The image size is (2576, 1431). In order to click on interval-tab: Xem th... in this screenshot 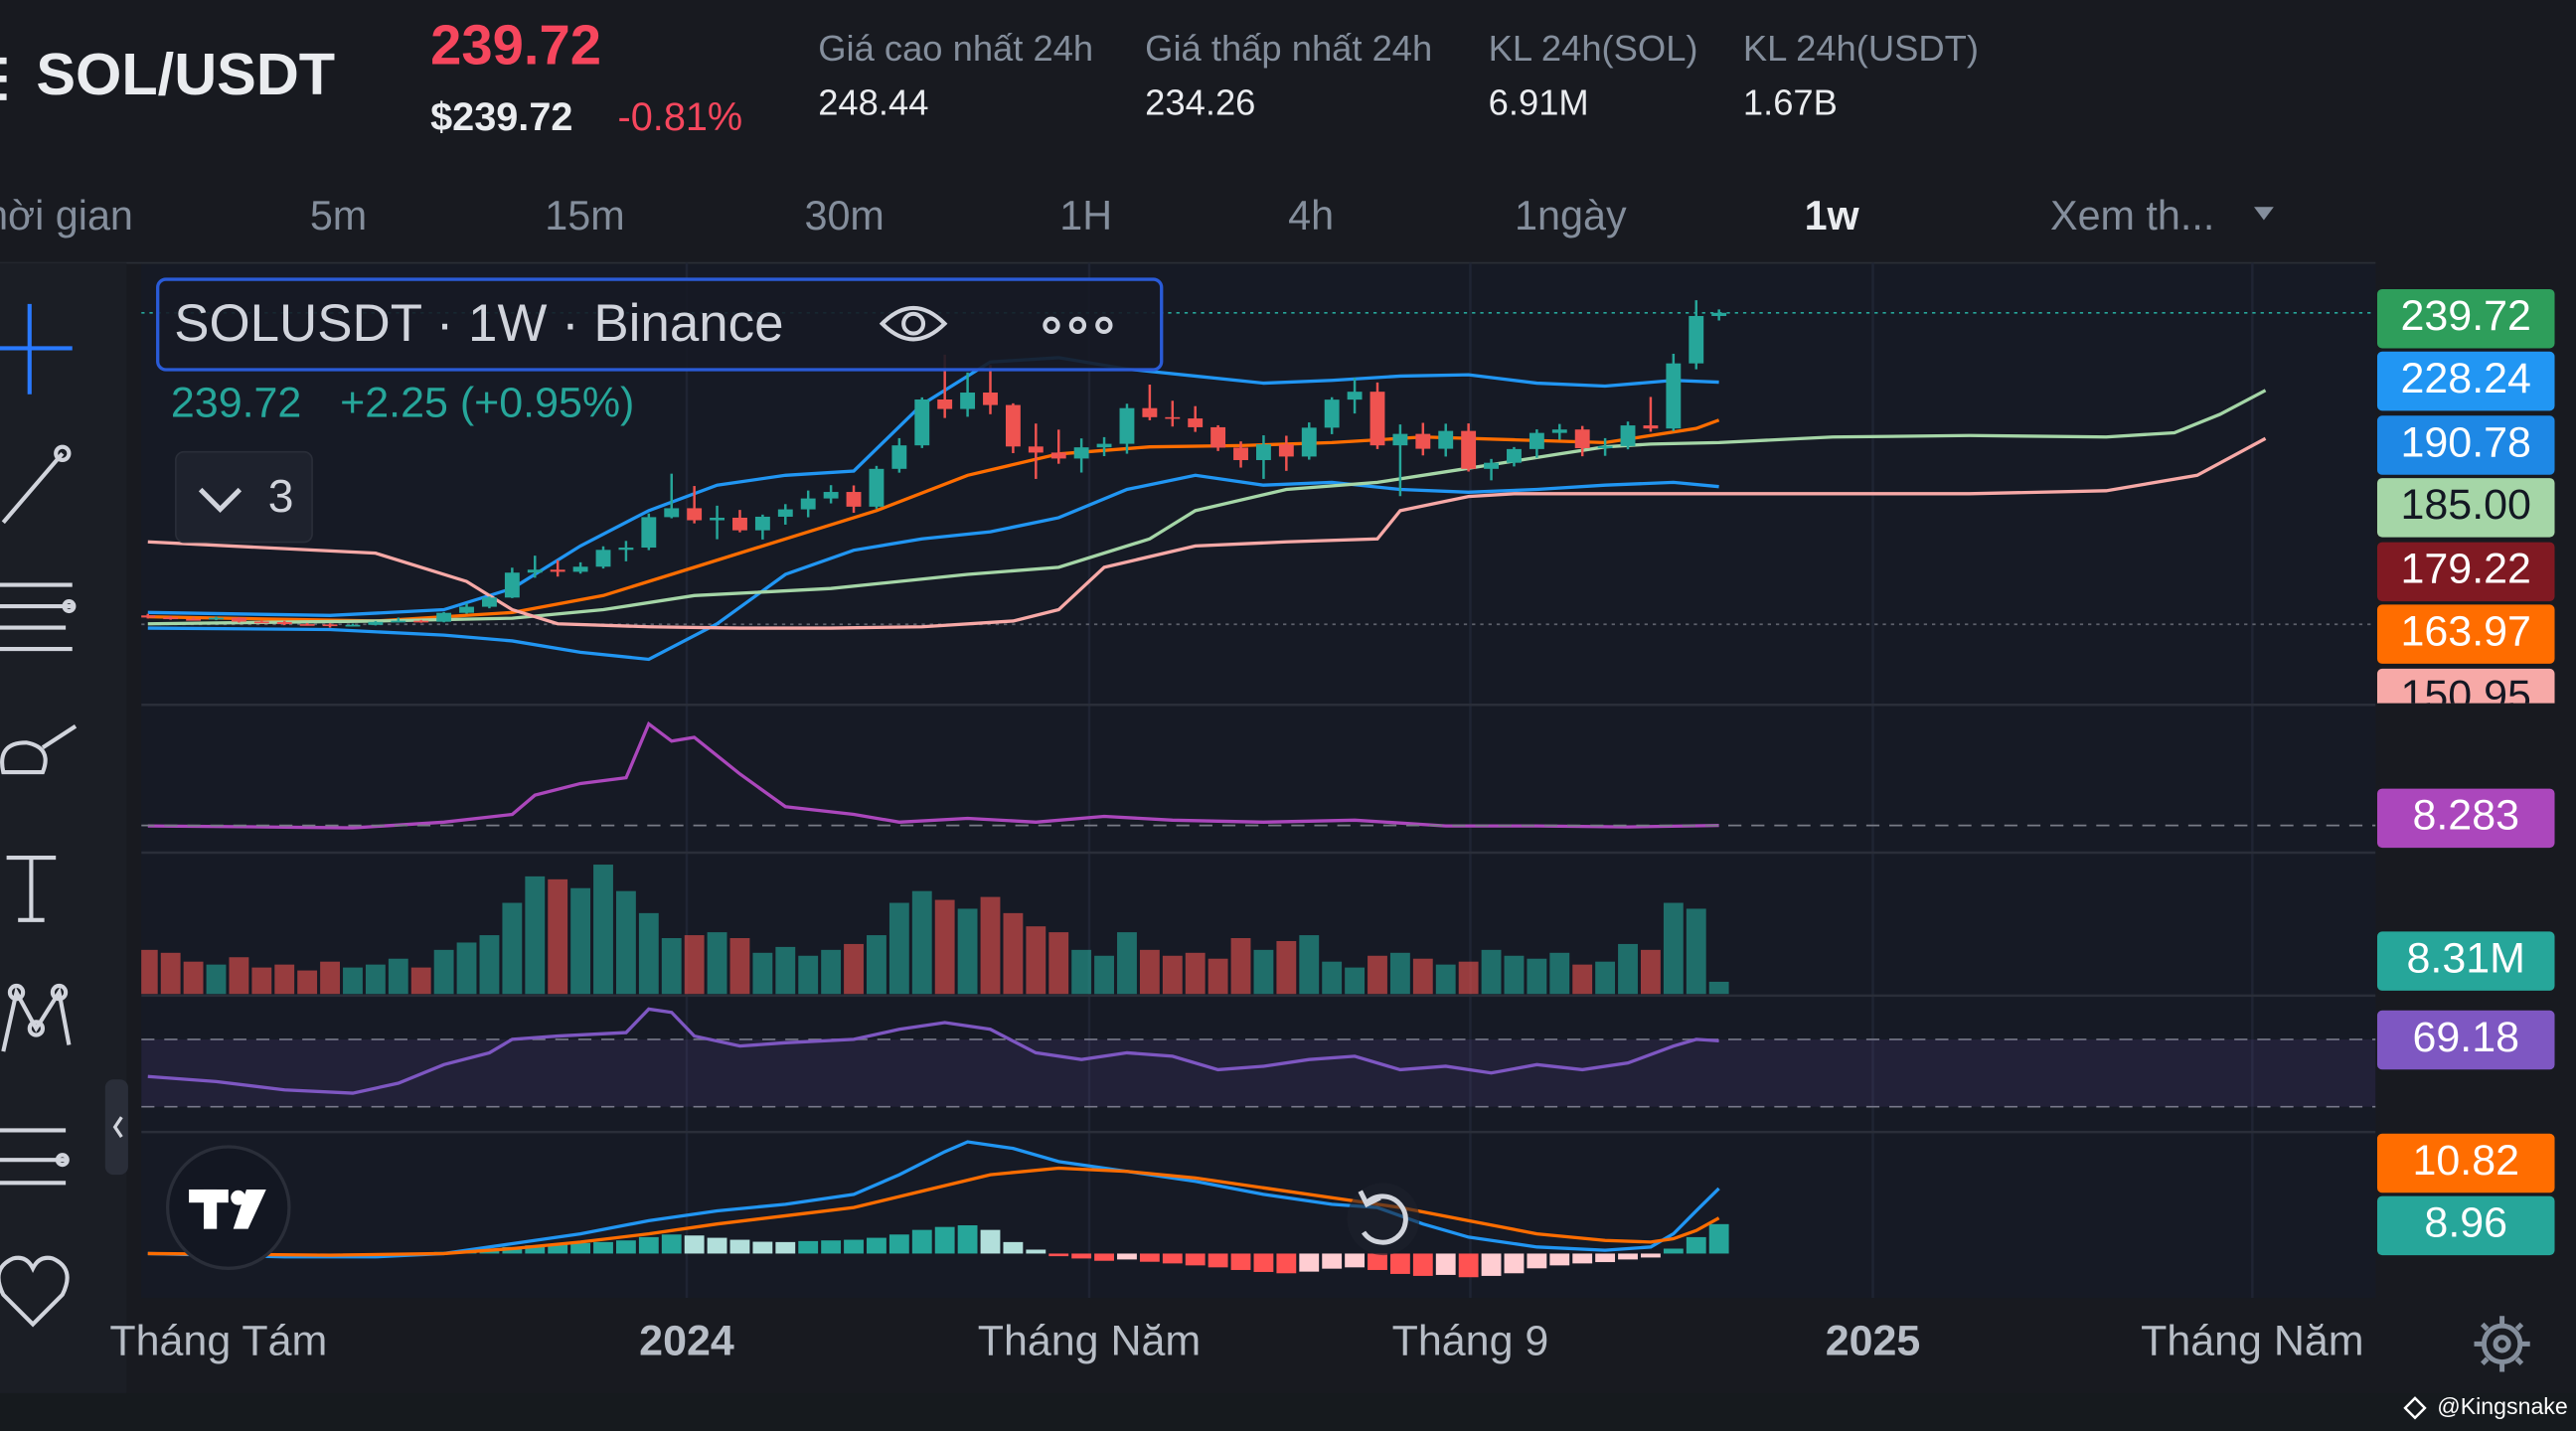, I will do `click(2132, 215)`.